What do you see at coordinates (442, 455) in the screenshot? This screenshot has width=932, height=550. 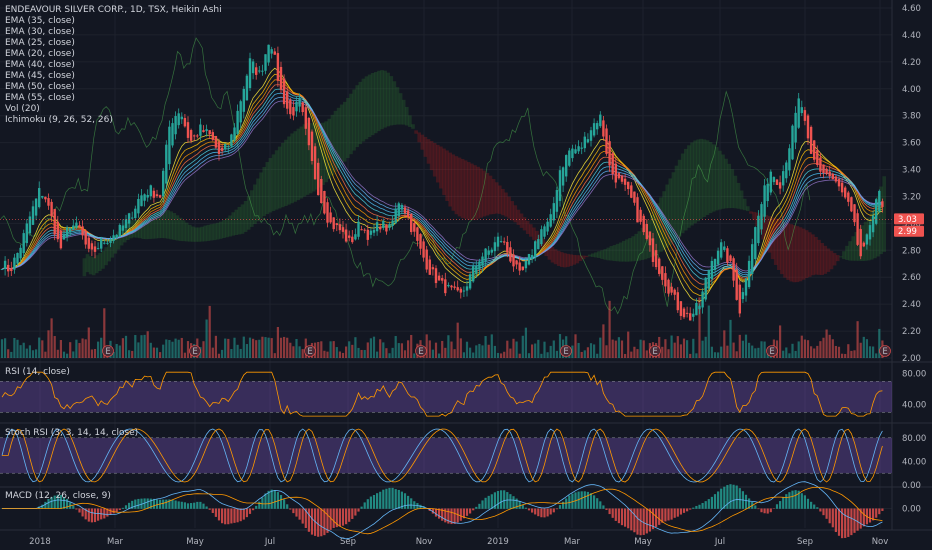 I see `stoch-rsi-signal-line` at bounding box center [442, 455].